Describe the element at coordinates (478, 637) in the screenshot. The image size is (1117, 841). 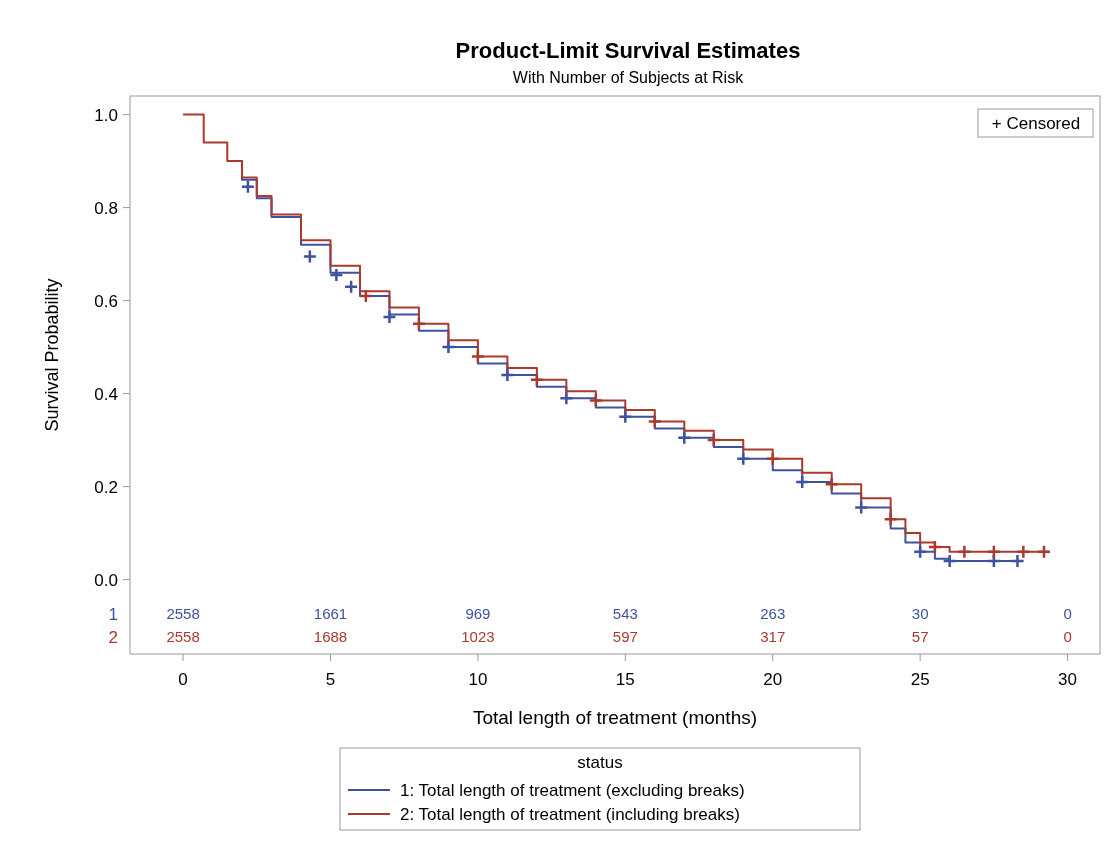
I see `annotation: 1023` at that location.